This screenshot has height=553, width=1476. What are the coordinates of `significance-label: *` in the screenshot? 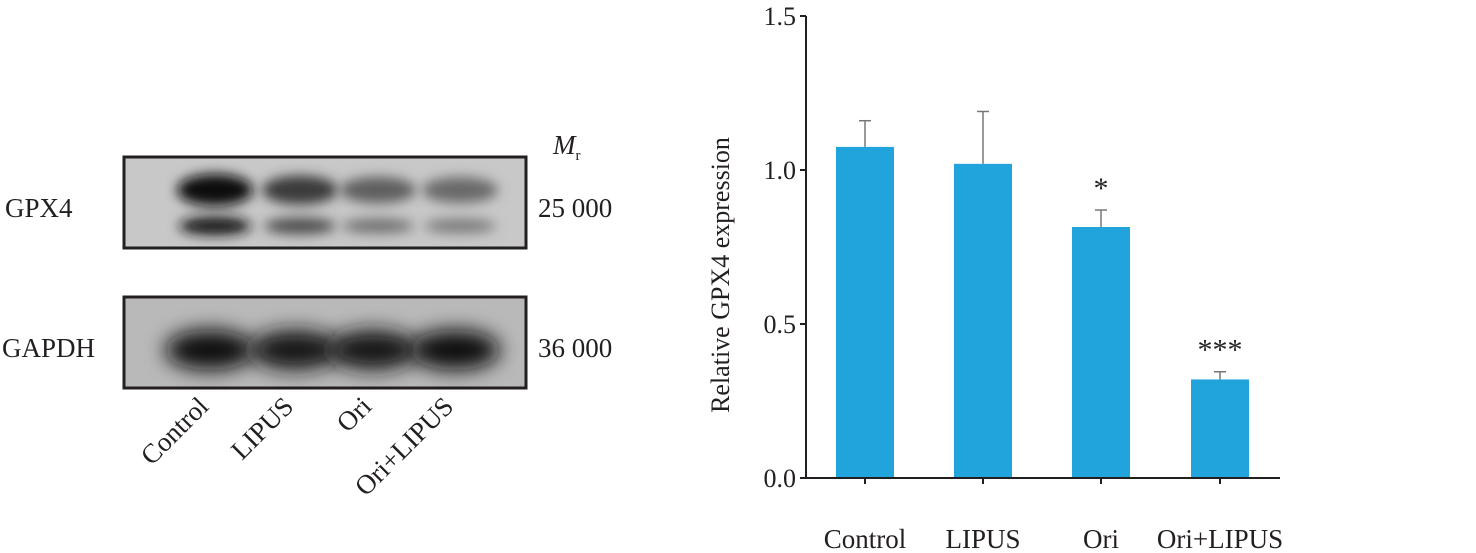 It's located at (1101, 188).